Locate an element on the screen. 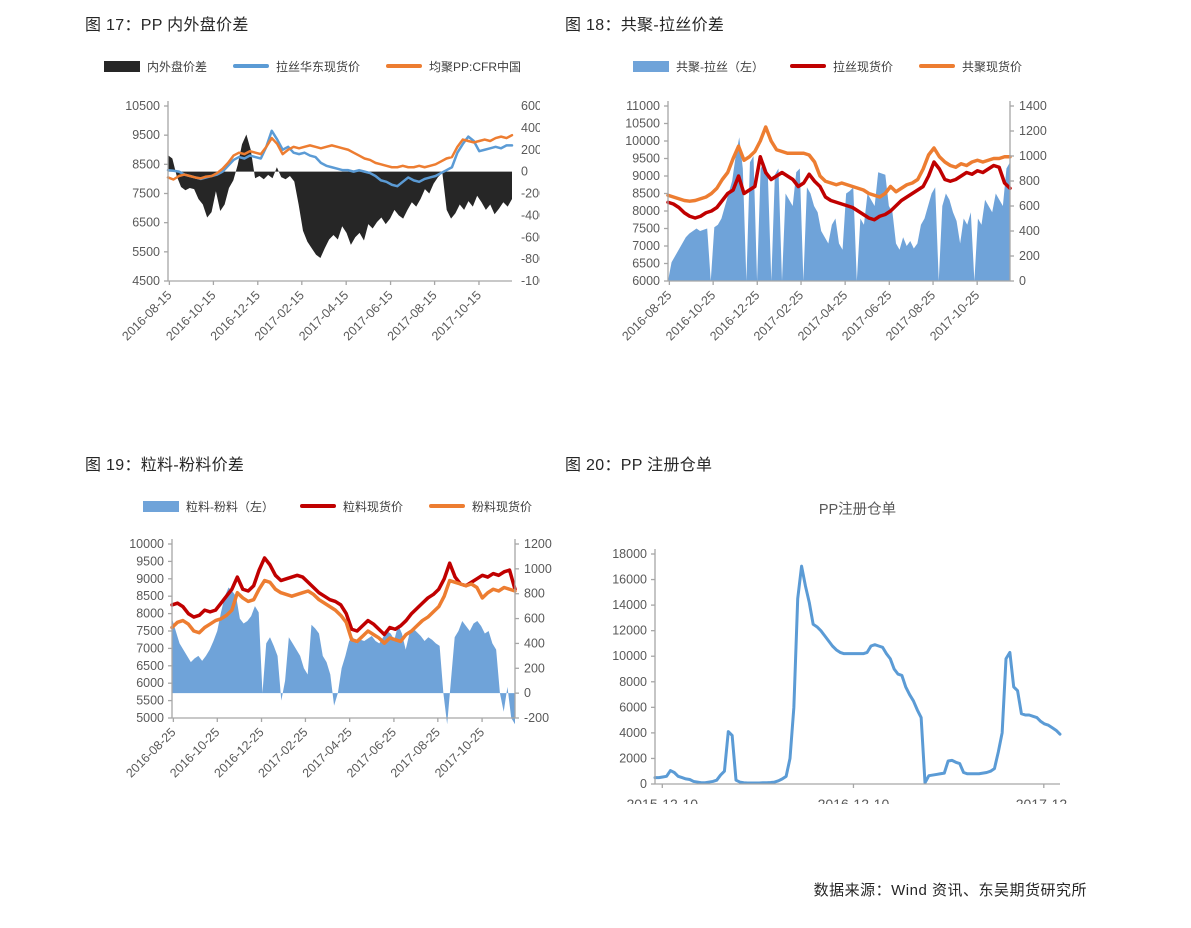  y2-axis-tick-label: 1200 is located at coordinates (1033, 131).